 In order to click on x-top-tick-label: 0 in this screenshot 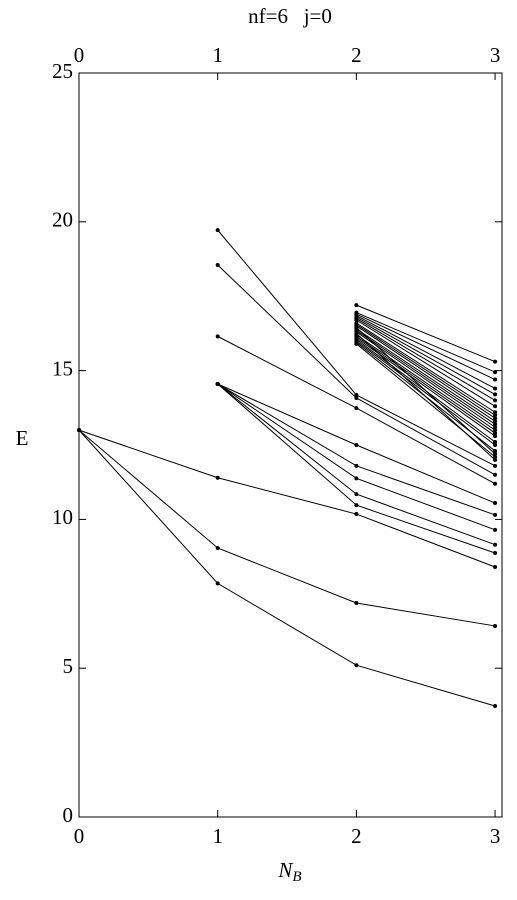, I will do `click(79, 55)`.